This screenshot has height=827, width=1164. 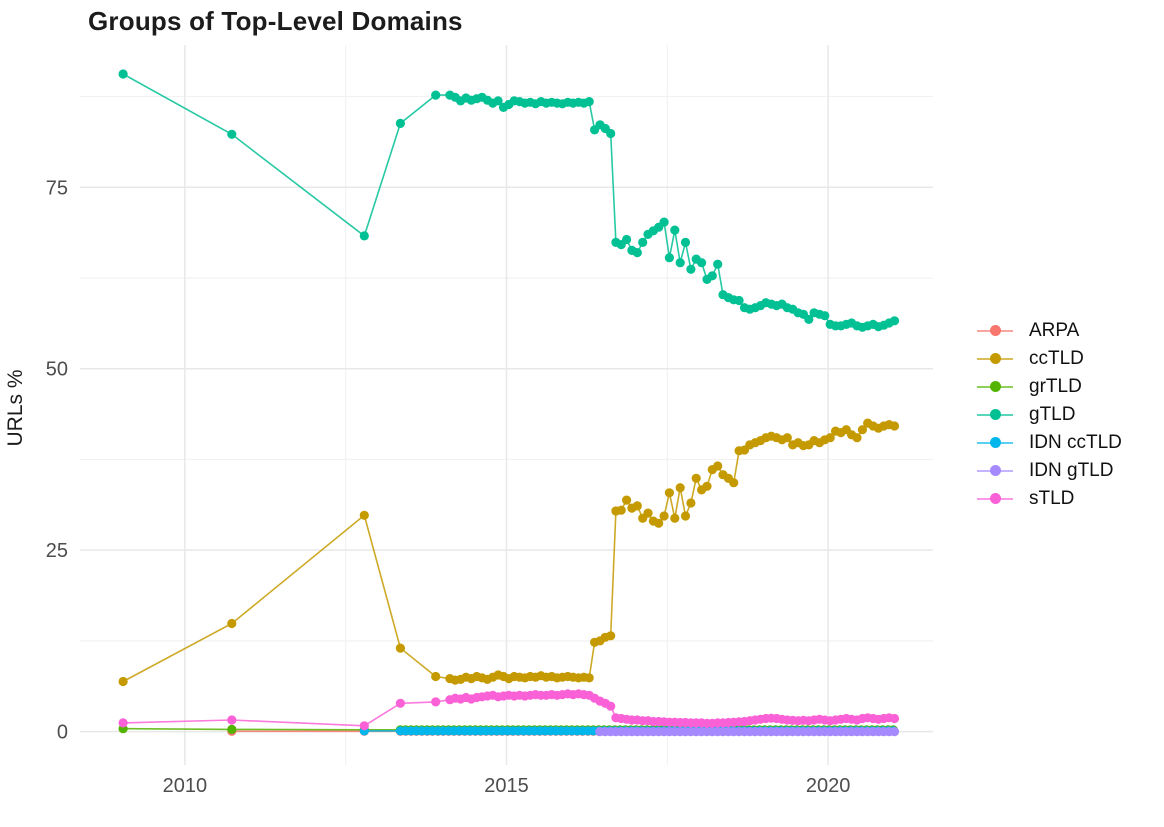 I want to click on legend-item-arpa: ARPA, so click(x=1049, y=330).